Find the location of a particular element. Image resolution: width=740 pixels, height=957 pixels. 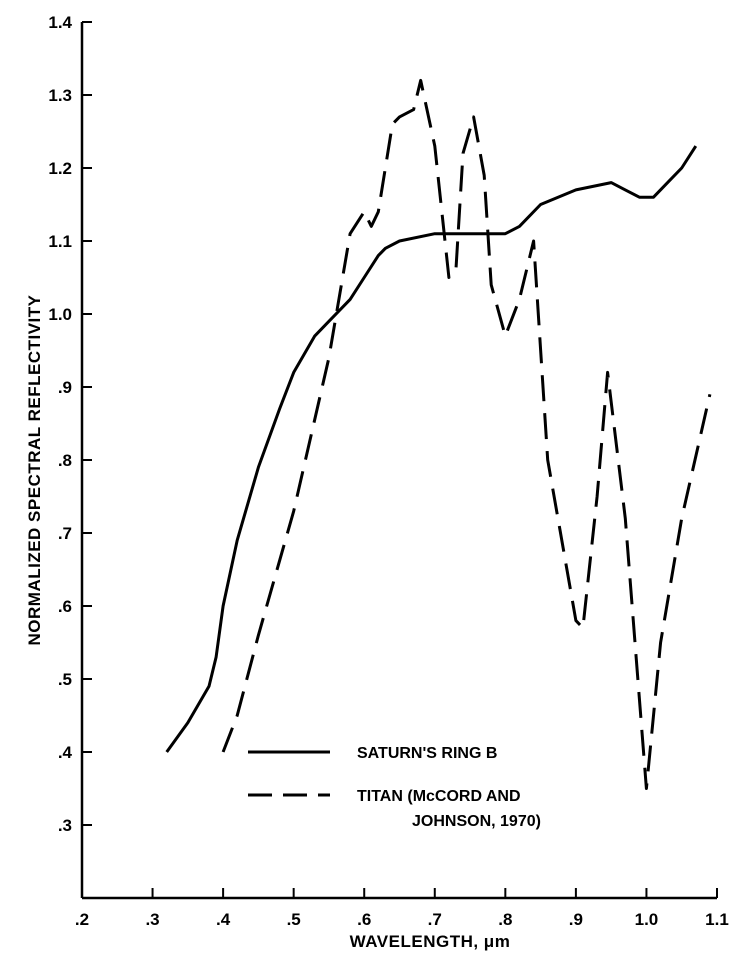

y-tick-label: .4 is located at coordinates (65, 752).